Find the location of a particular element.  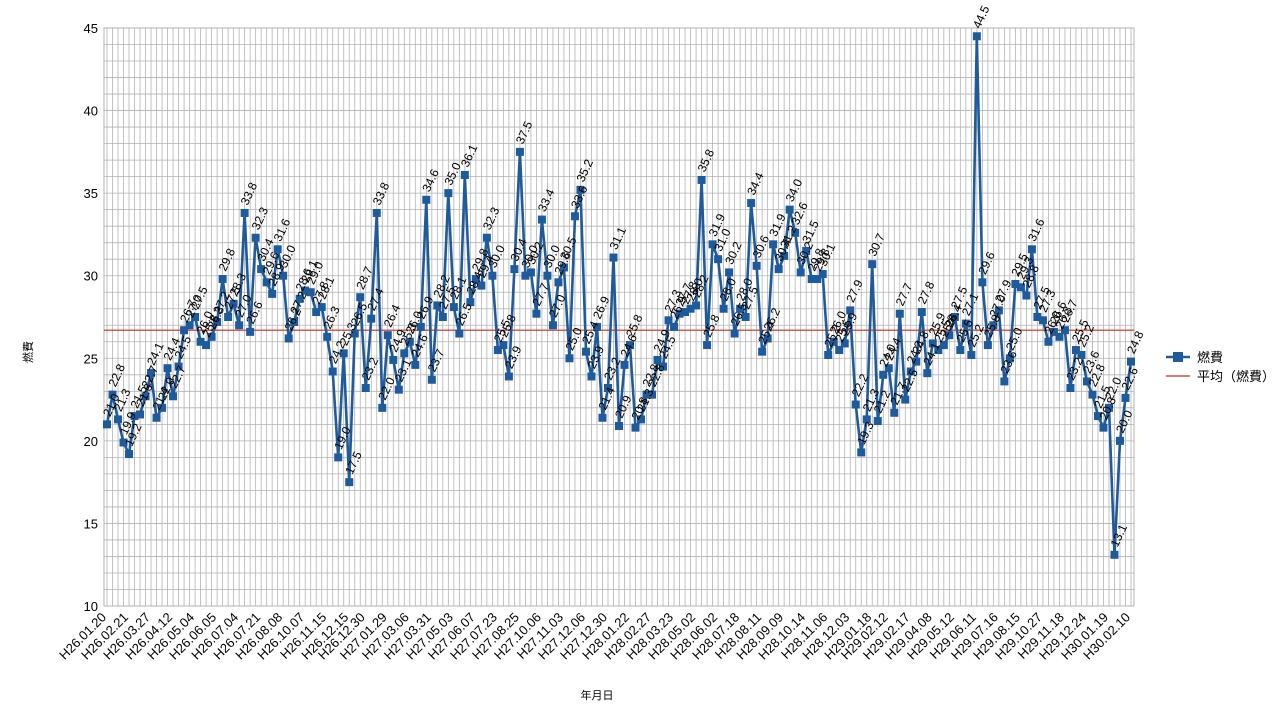

data-label: 23.6 is located at coordinates (1008, 361).